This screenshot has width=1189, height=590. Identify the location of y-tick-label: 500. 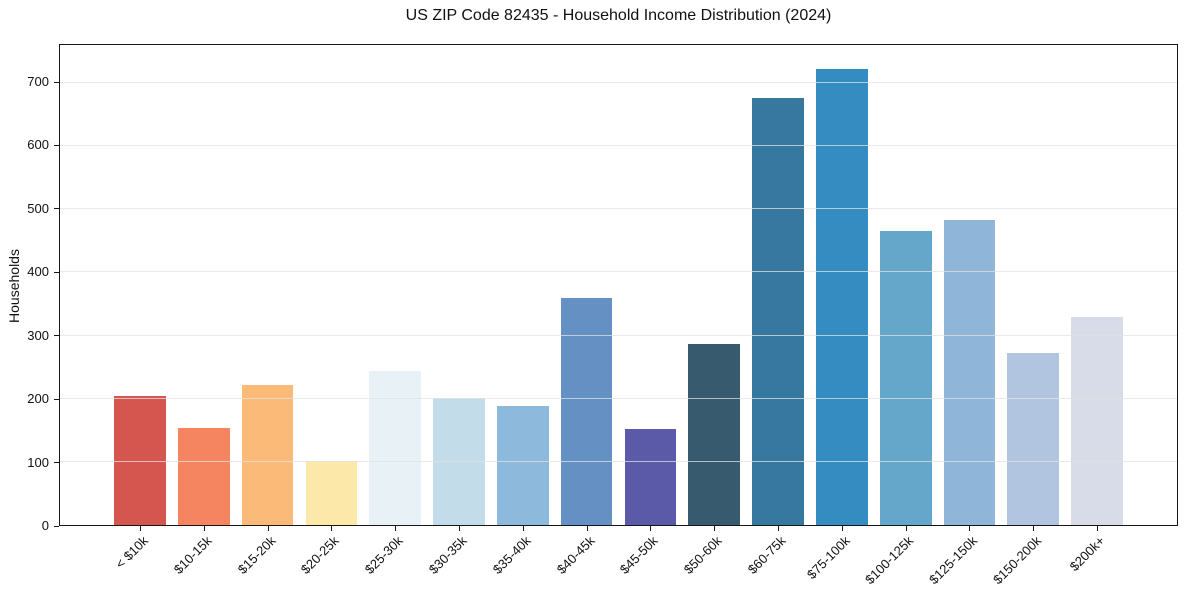
(38, 208).